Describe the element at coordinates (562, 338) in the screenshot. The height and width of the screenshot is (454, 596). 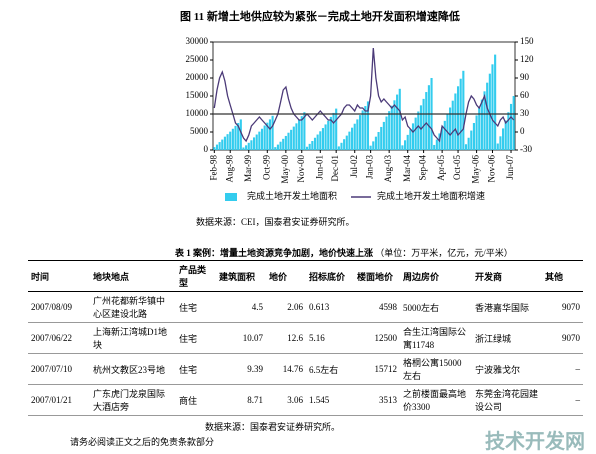
I see `table-cell: 9070` at that location.